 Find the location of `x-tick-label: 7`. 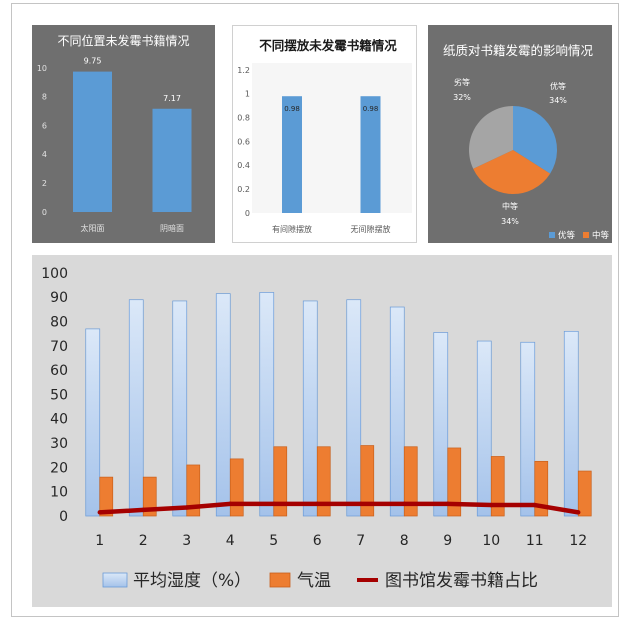

x-tick-label: 7 is located at coordinates (360, 541).